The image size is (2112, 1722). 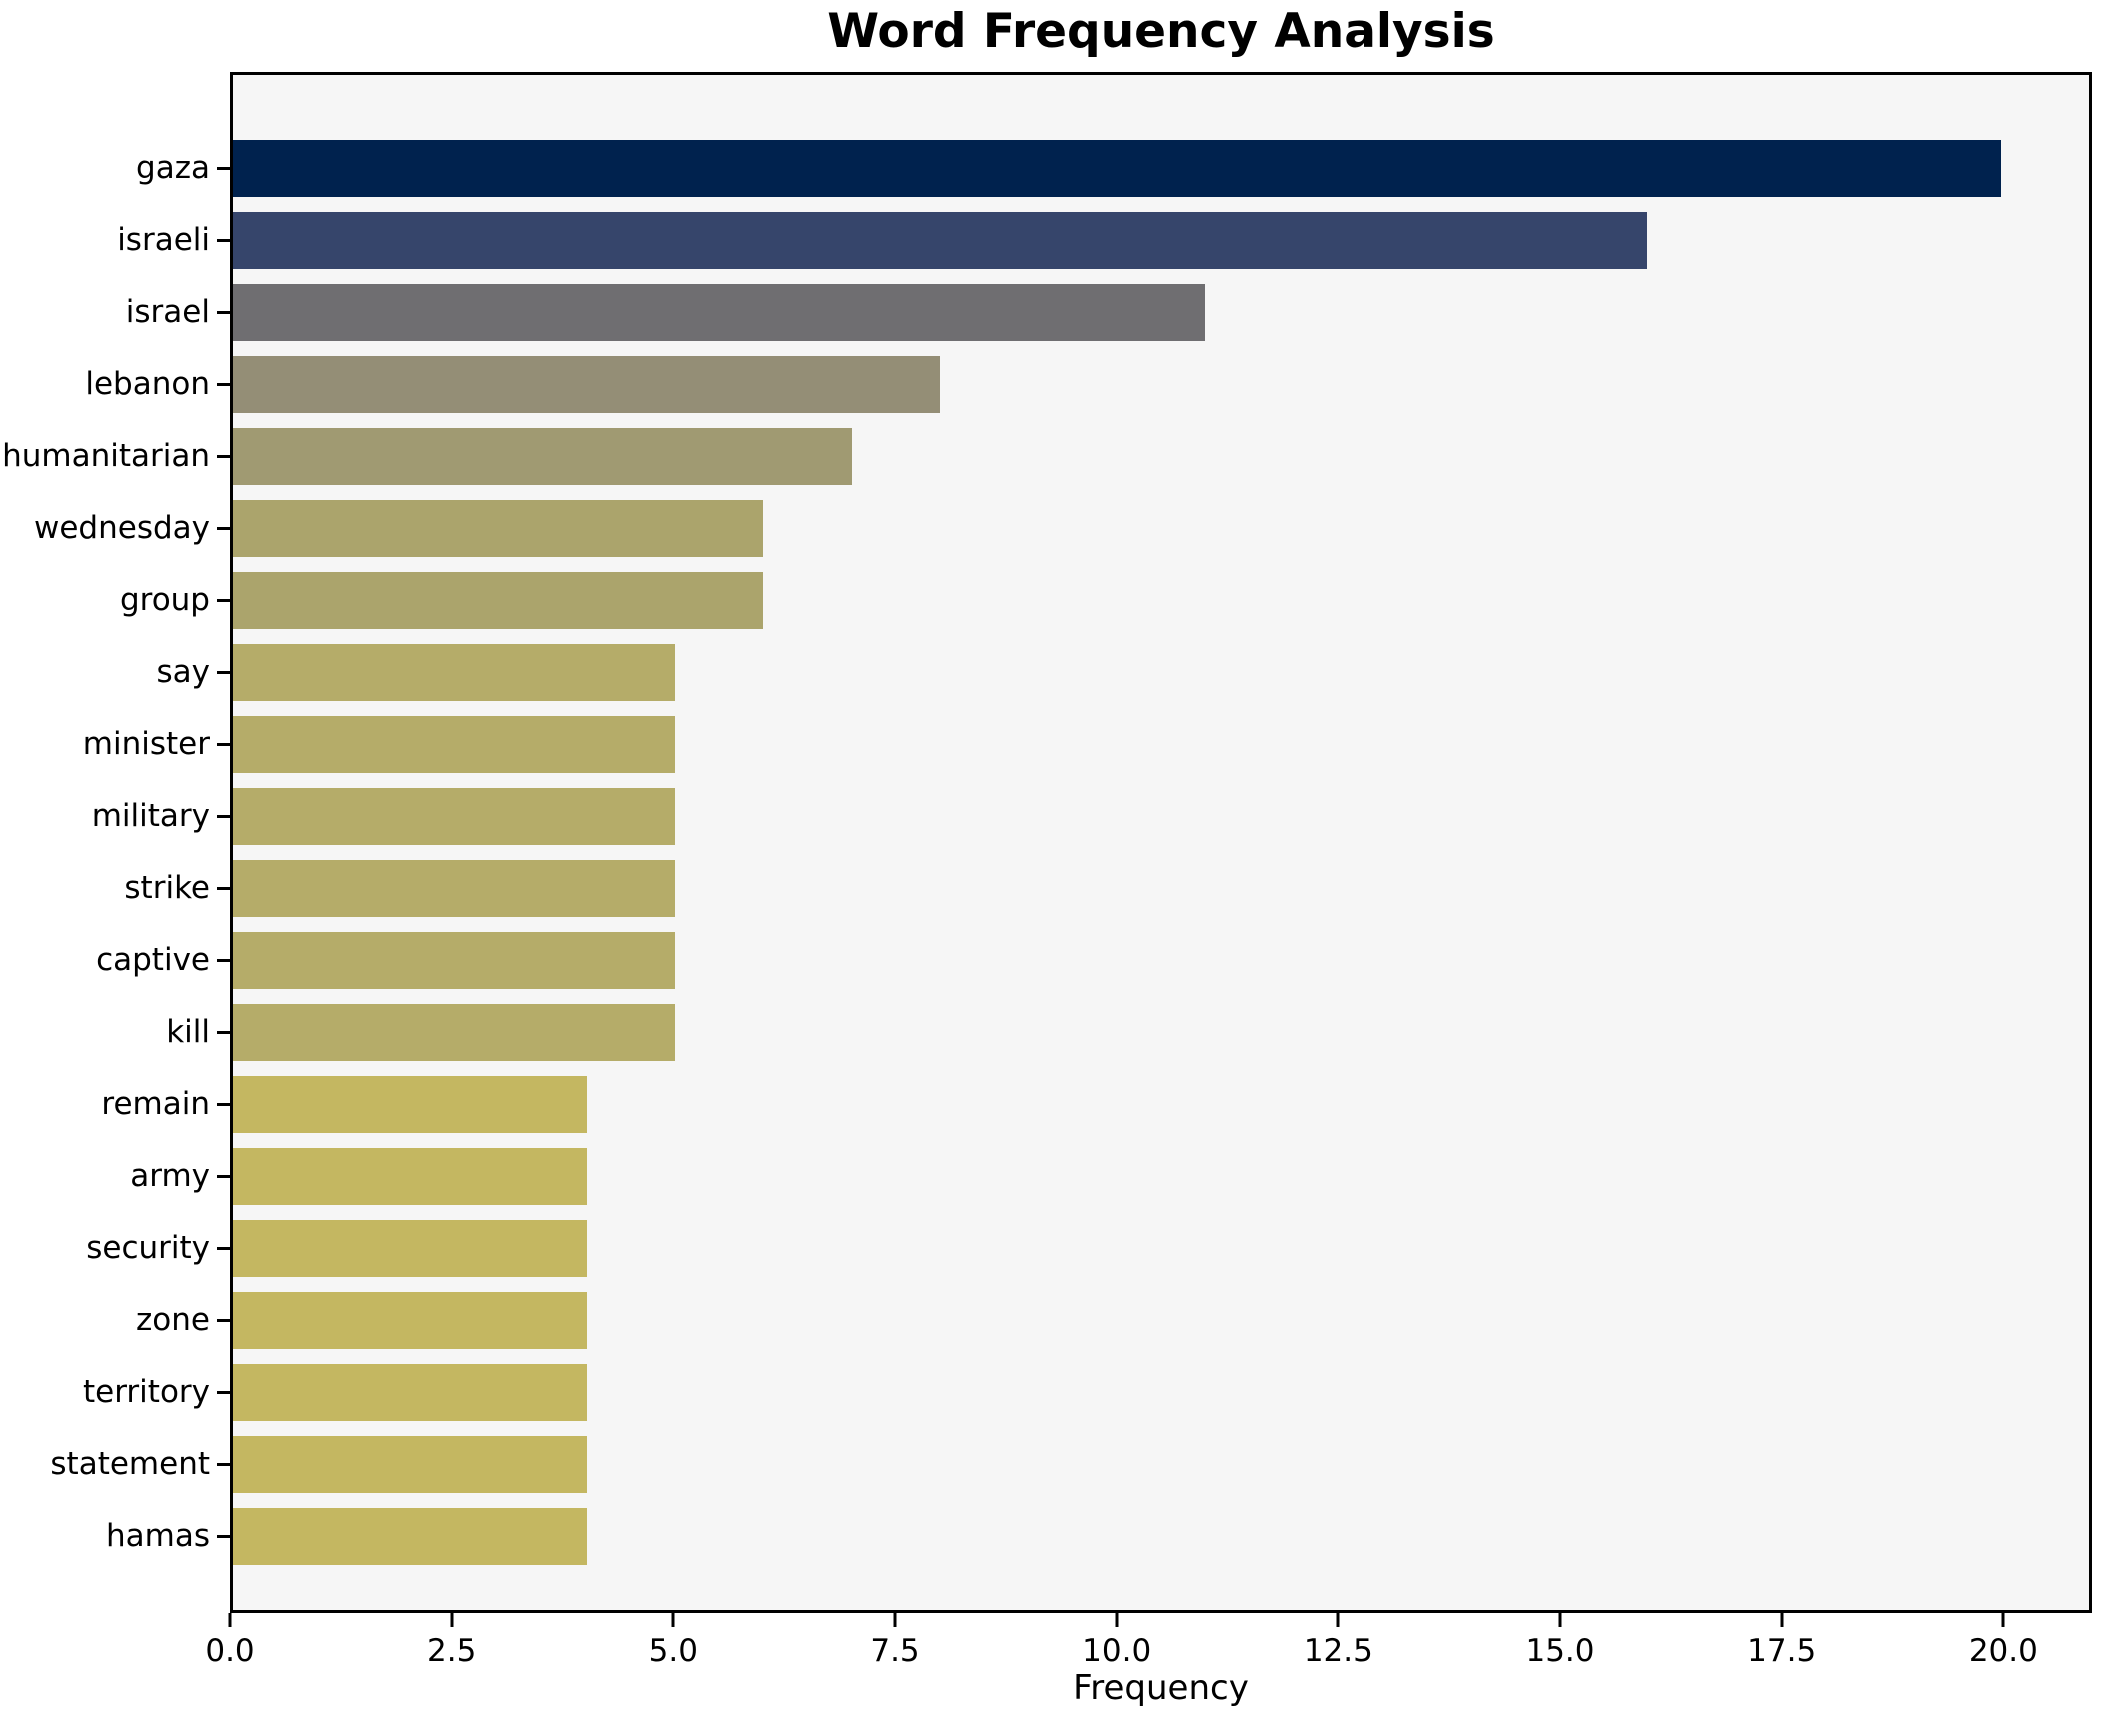 I want to click on y-axis-label: wednesday, so click(x=122, y=528).